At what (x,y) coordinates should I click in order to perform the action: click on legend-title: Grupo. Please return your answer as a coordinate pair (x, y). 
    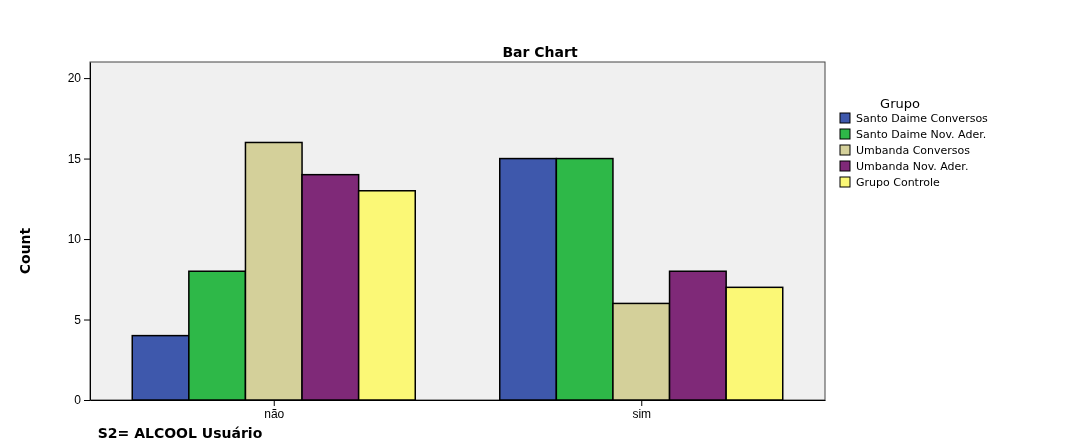
    Looking at the image, I should click on (900, 103).